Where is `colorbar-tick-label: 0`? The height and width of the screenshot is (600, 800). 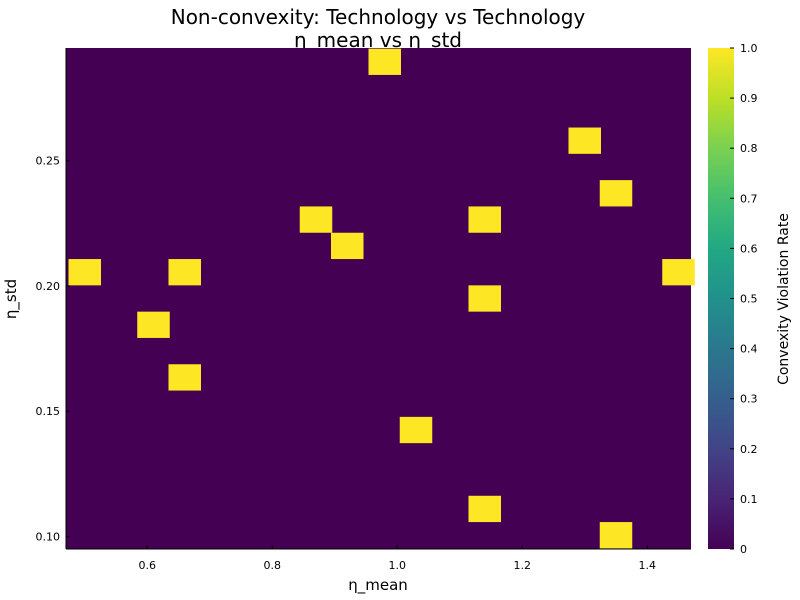
colorbar-tick-label: 0 is located at coordinates (743, 549).